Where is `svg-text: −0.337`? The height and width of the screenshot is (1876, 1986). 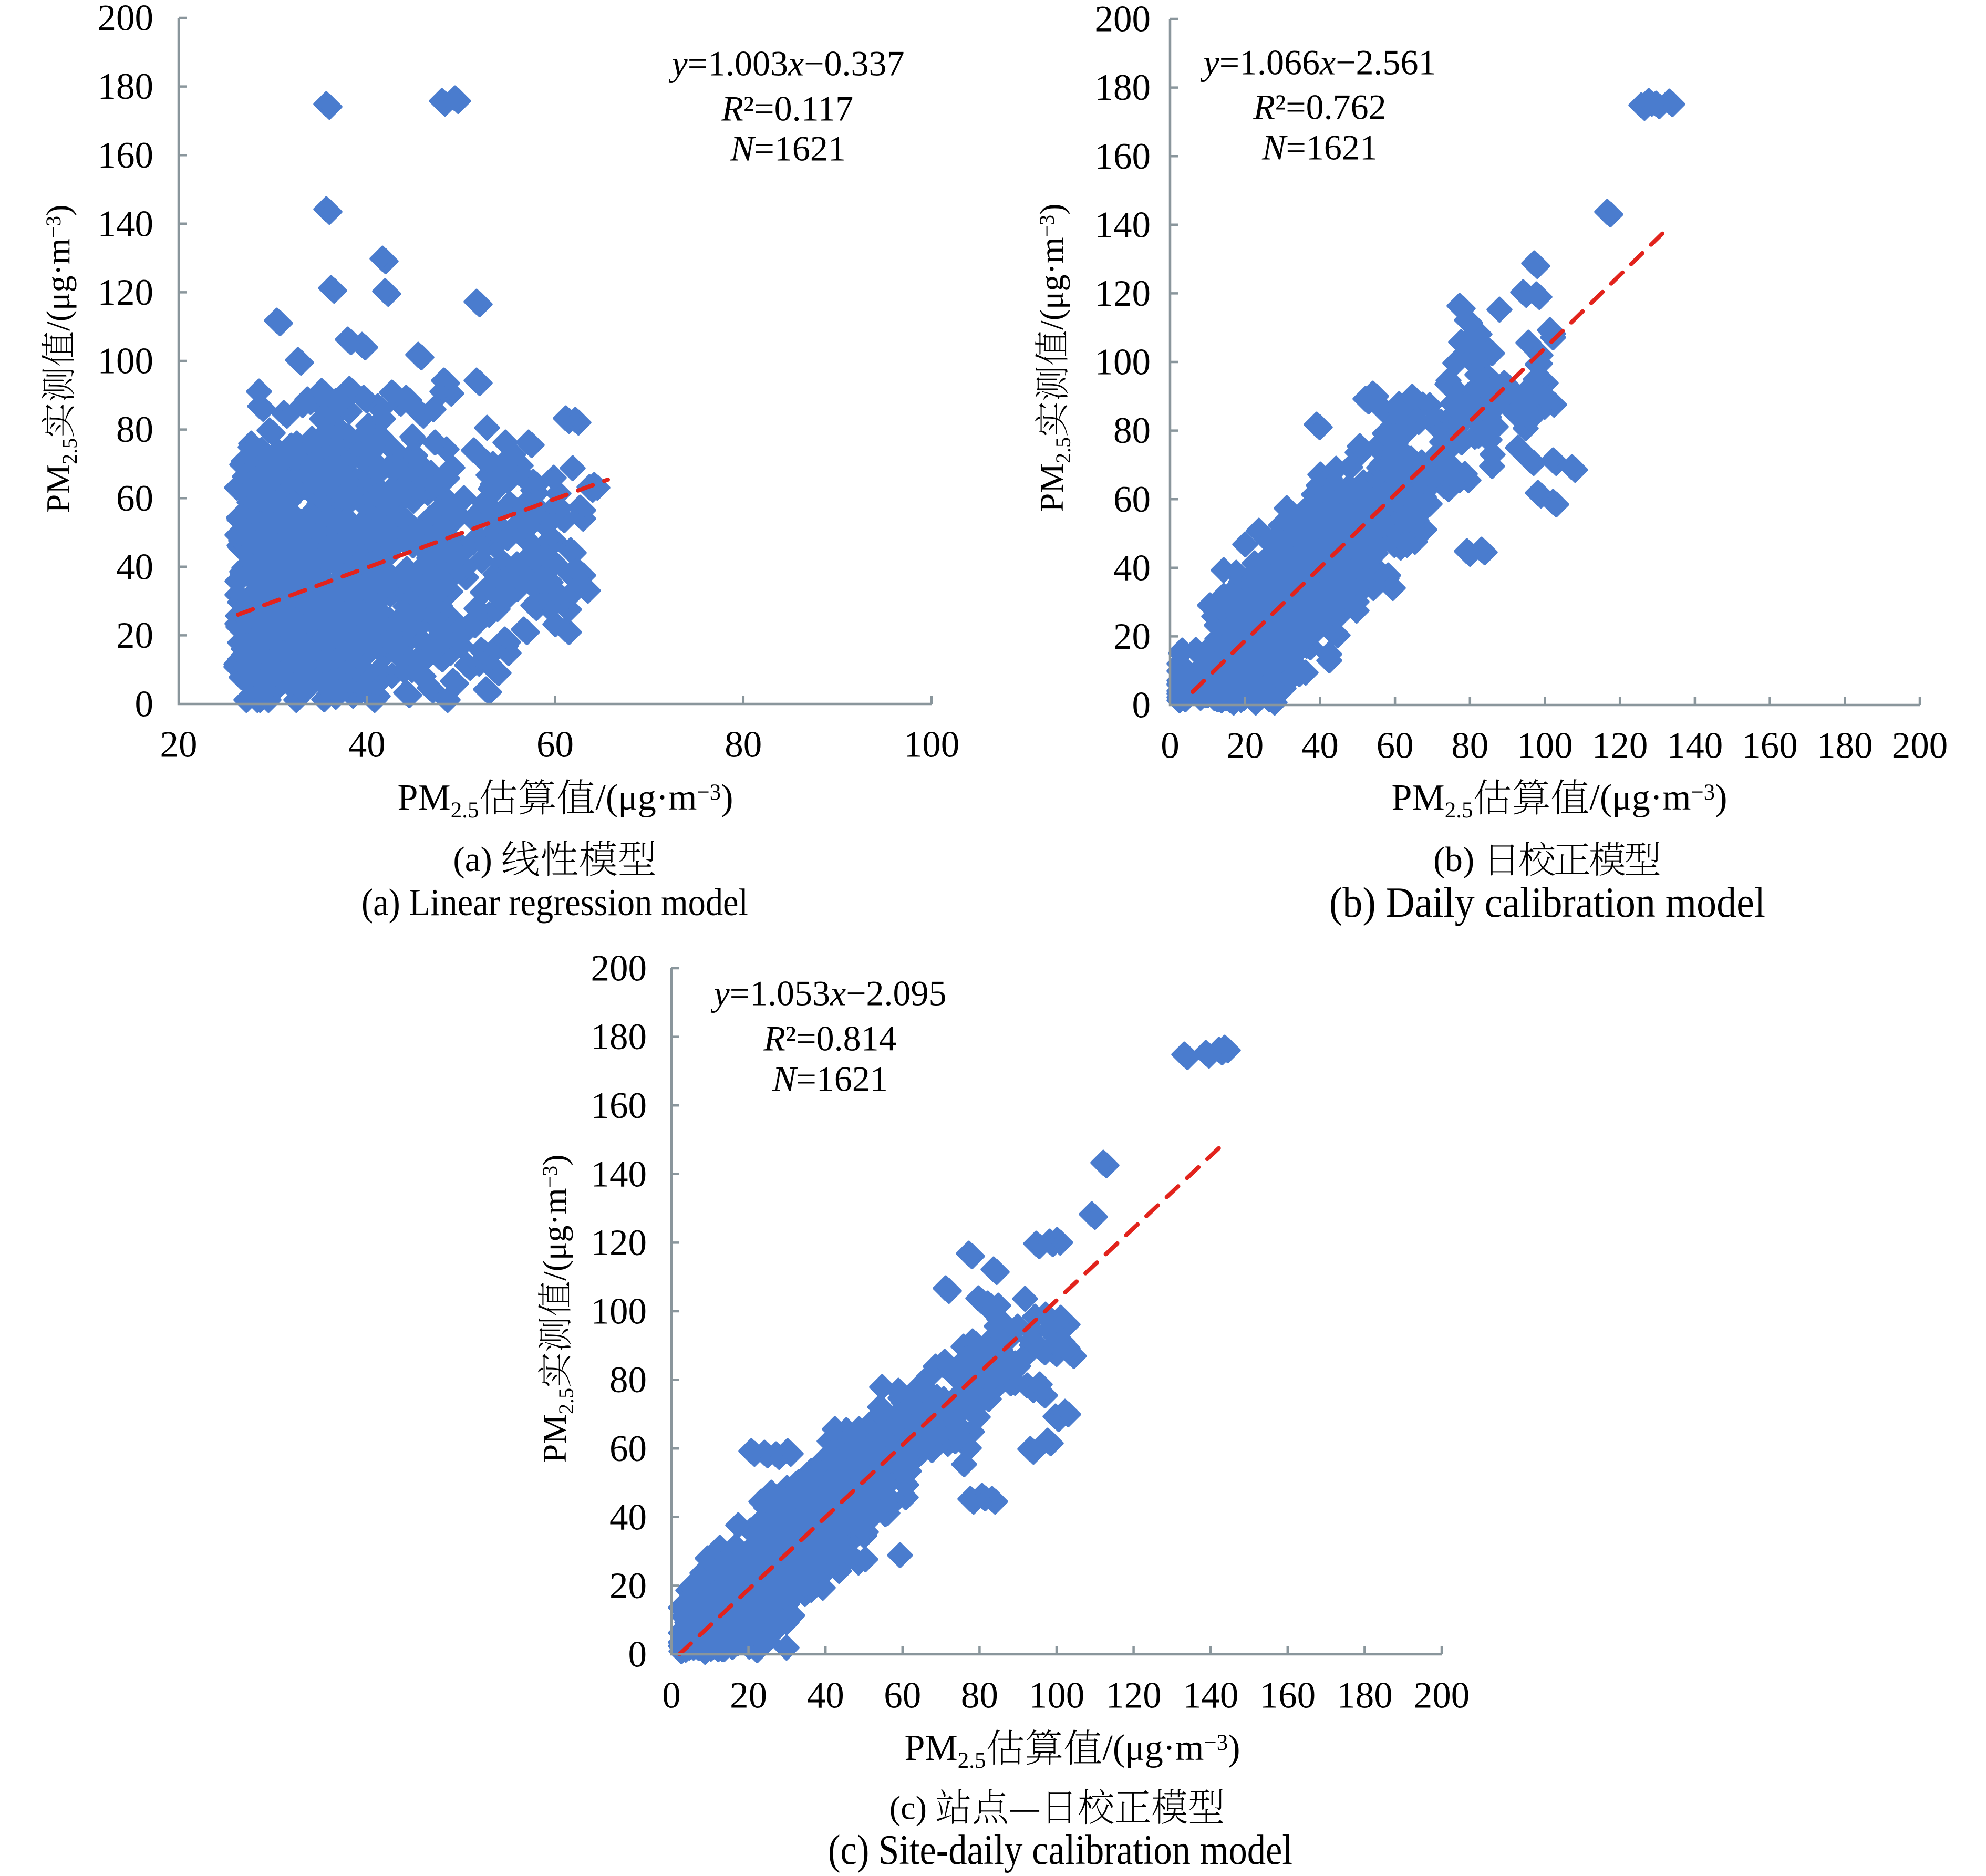 svg-text: −0.337 is located at coordinates (854, 64).